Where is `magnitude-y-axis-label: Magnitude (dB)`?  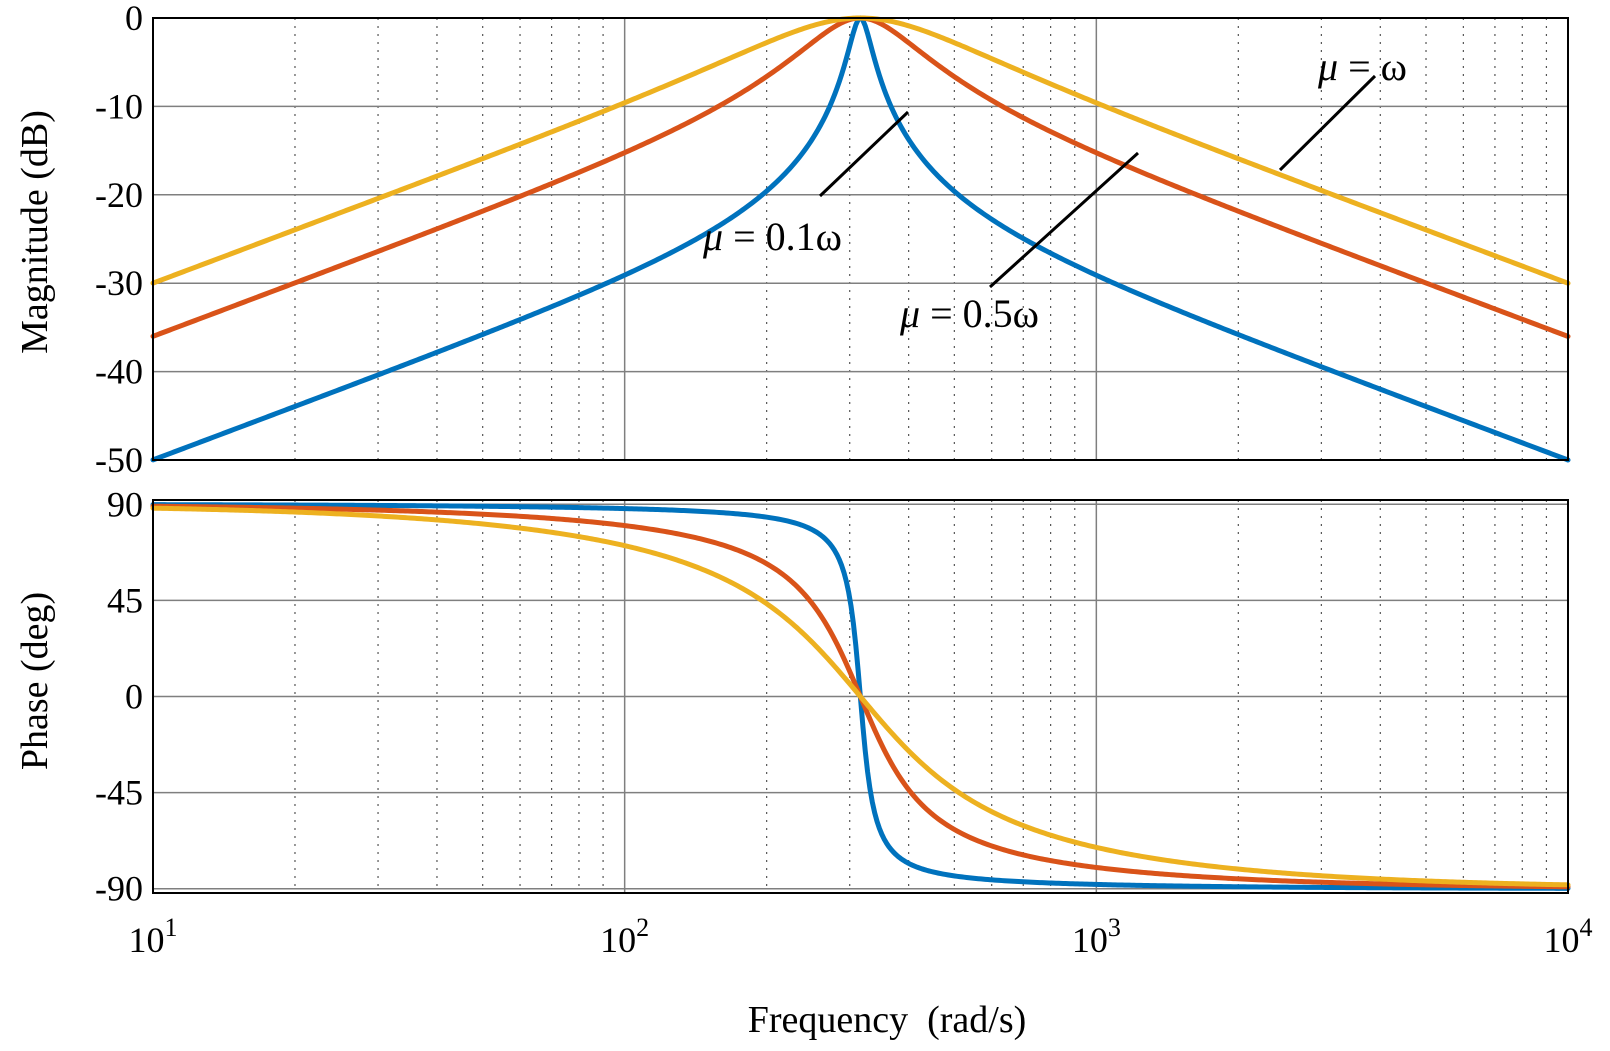 magnitude-y-axis-label: Magnitude (dB) is located at coordinates (35, 232).